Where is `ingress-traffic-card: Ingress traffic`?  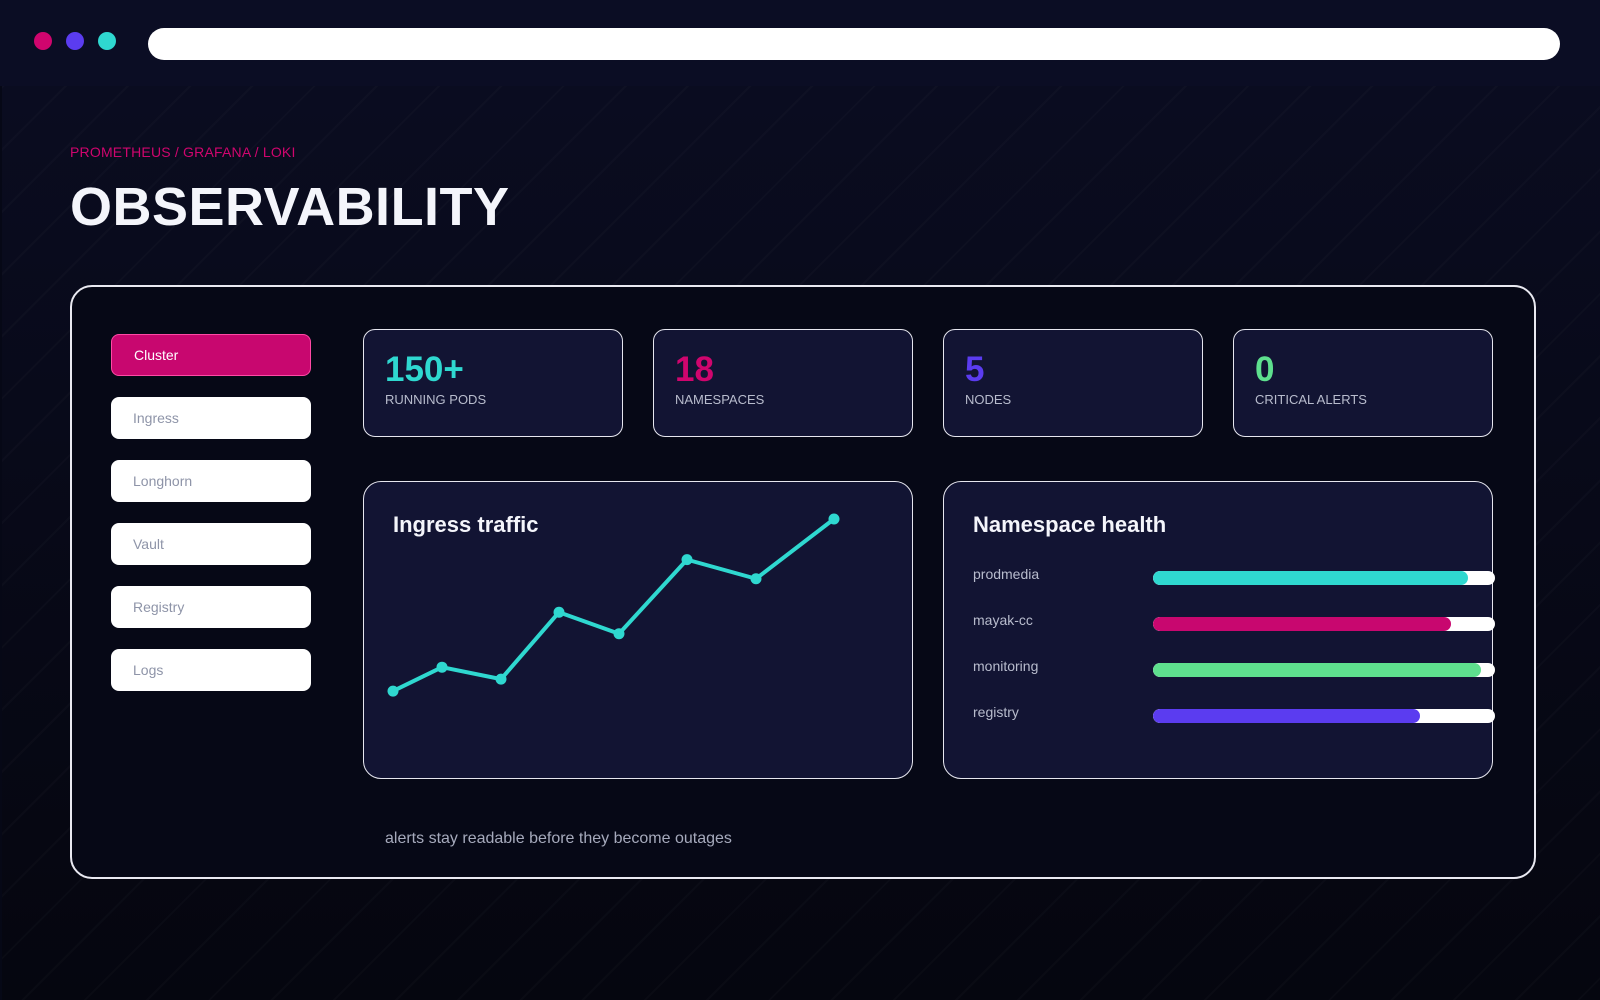 ingress-traffic-card: Ingress traffic is located at coordinates (638, 630).